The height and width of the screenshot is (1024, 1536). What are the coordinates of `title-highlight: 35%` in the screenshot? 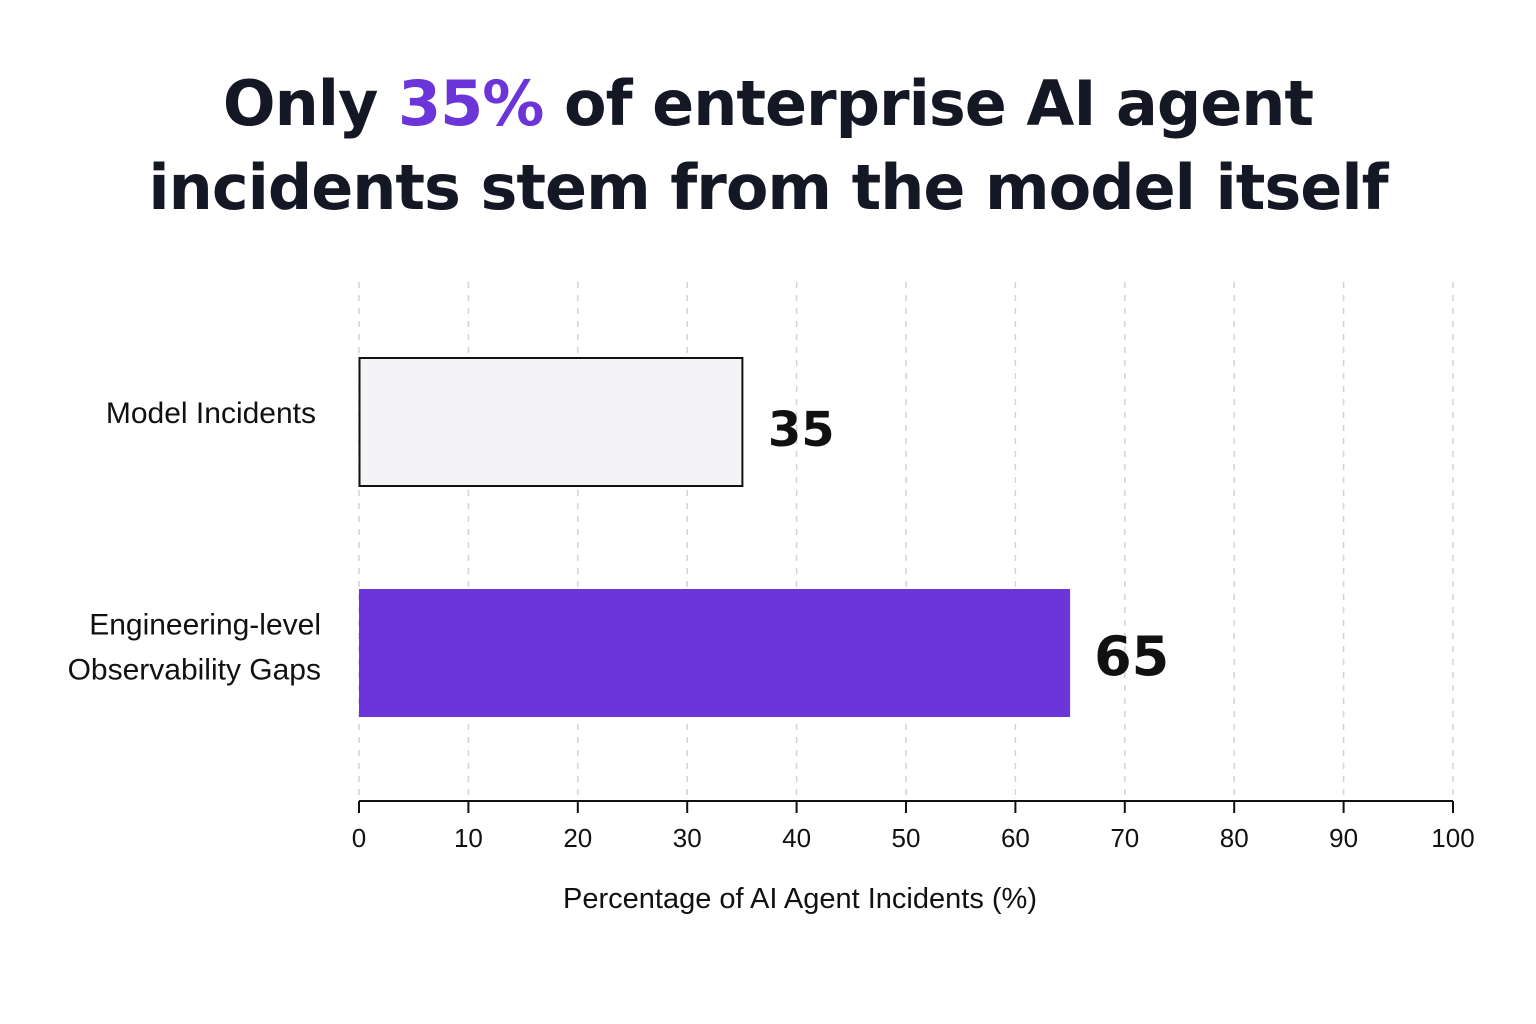 It's located at (471, 103).